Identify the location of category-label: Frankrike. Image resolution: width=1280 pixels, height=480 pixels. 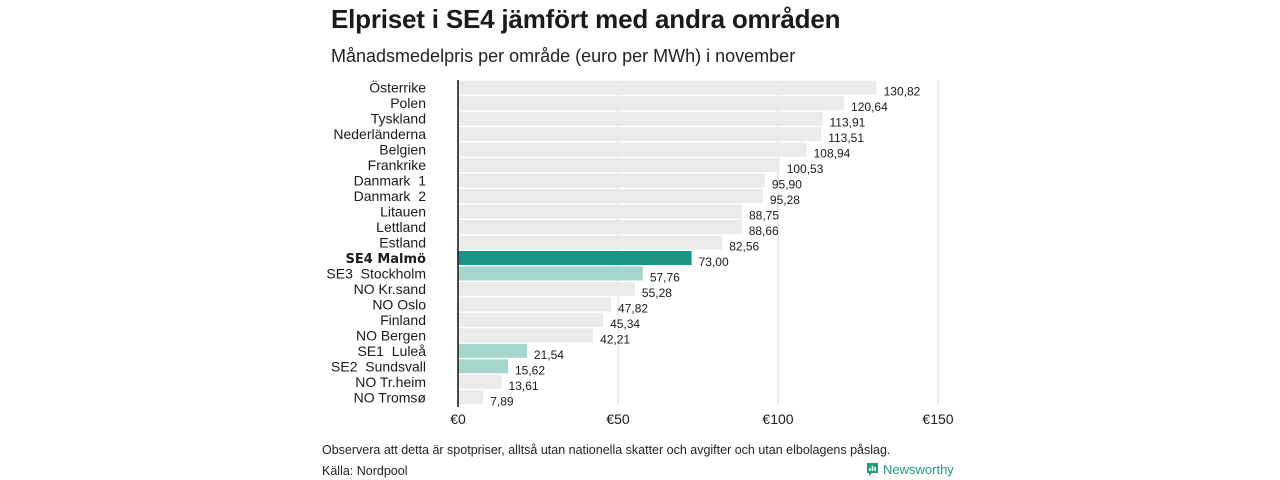
(397, 165).